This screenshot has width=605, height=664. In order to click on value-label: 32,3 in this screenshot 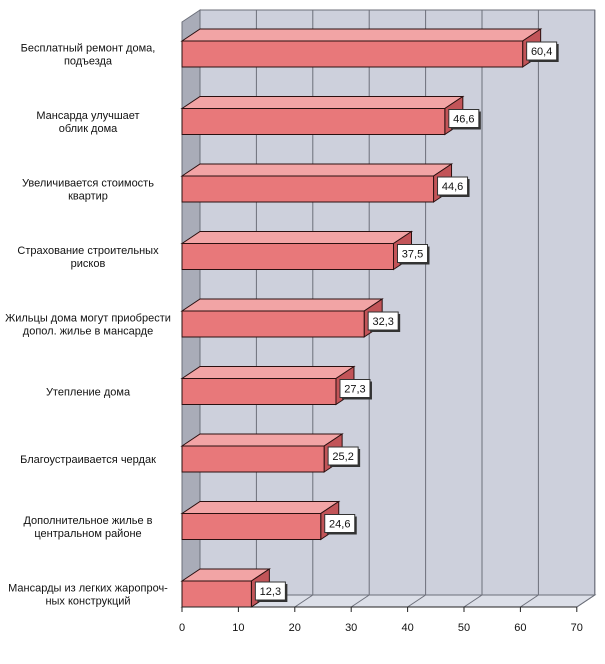, I will do `click(382, 322)`.